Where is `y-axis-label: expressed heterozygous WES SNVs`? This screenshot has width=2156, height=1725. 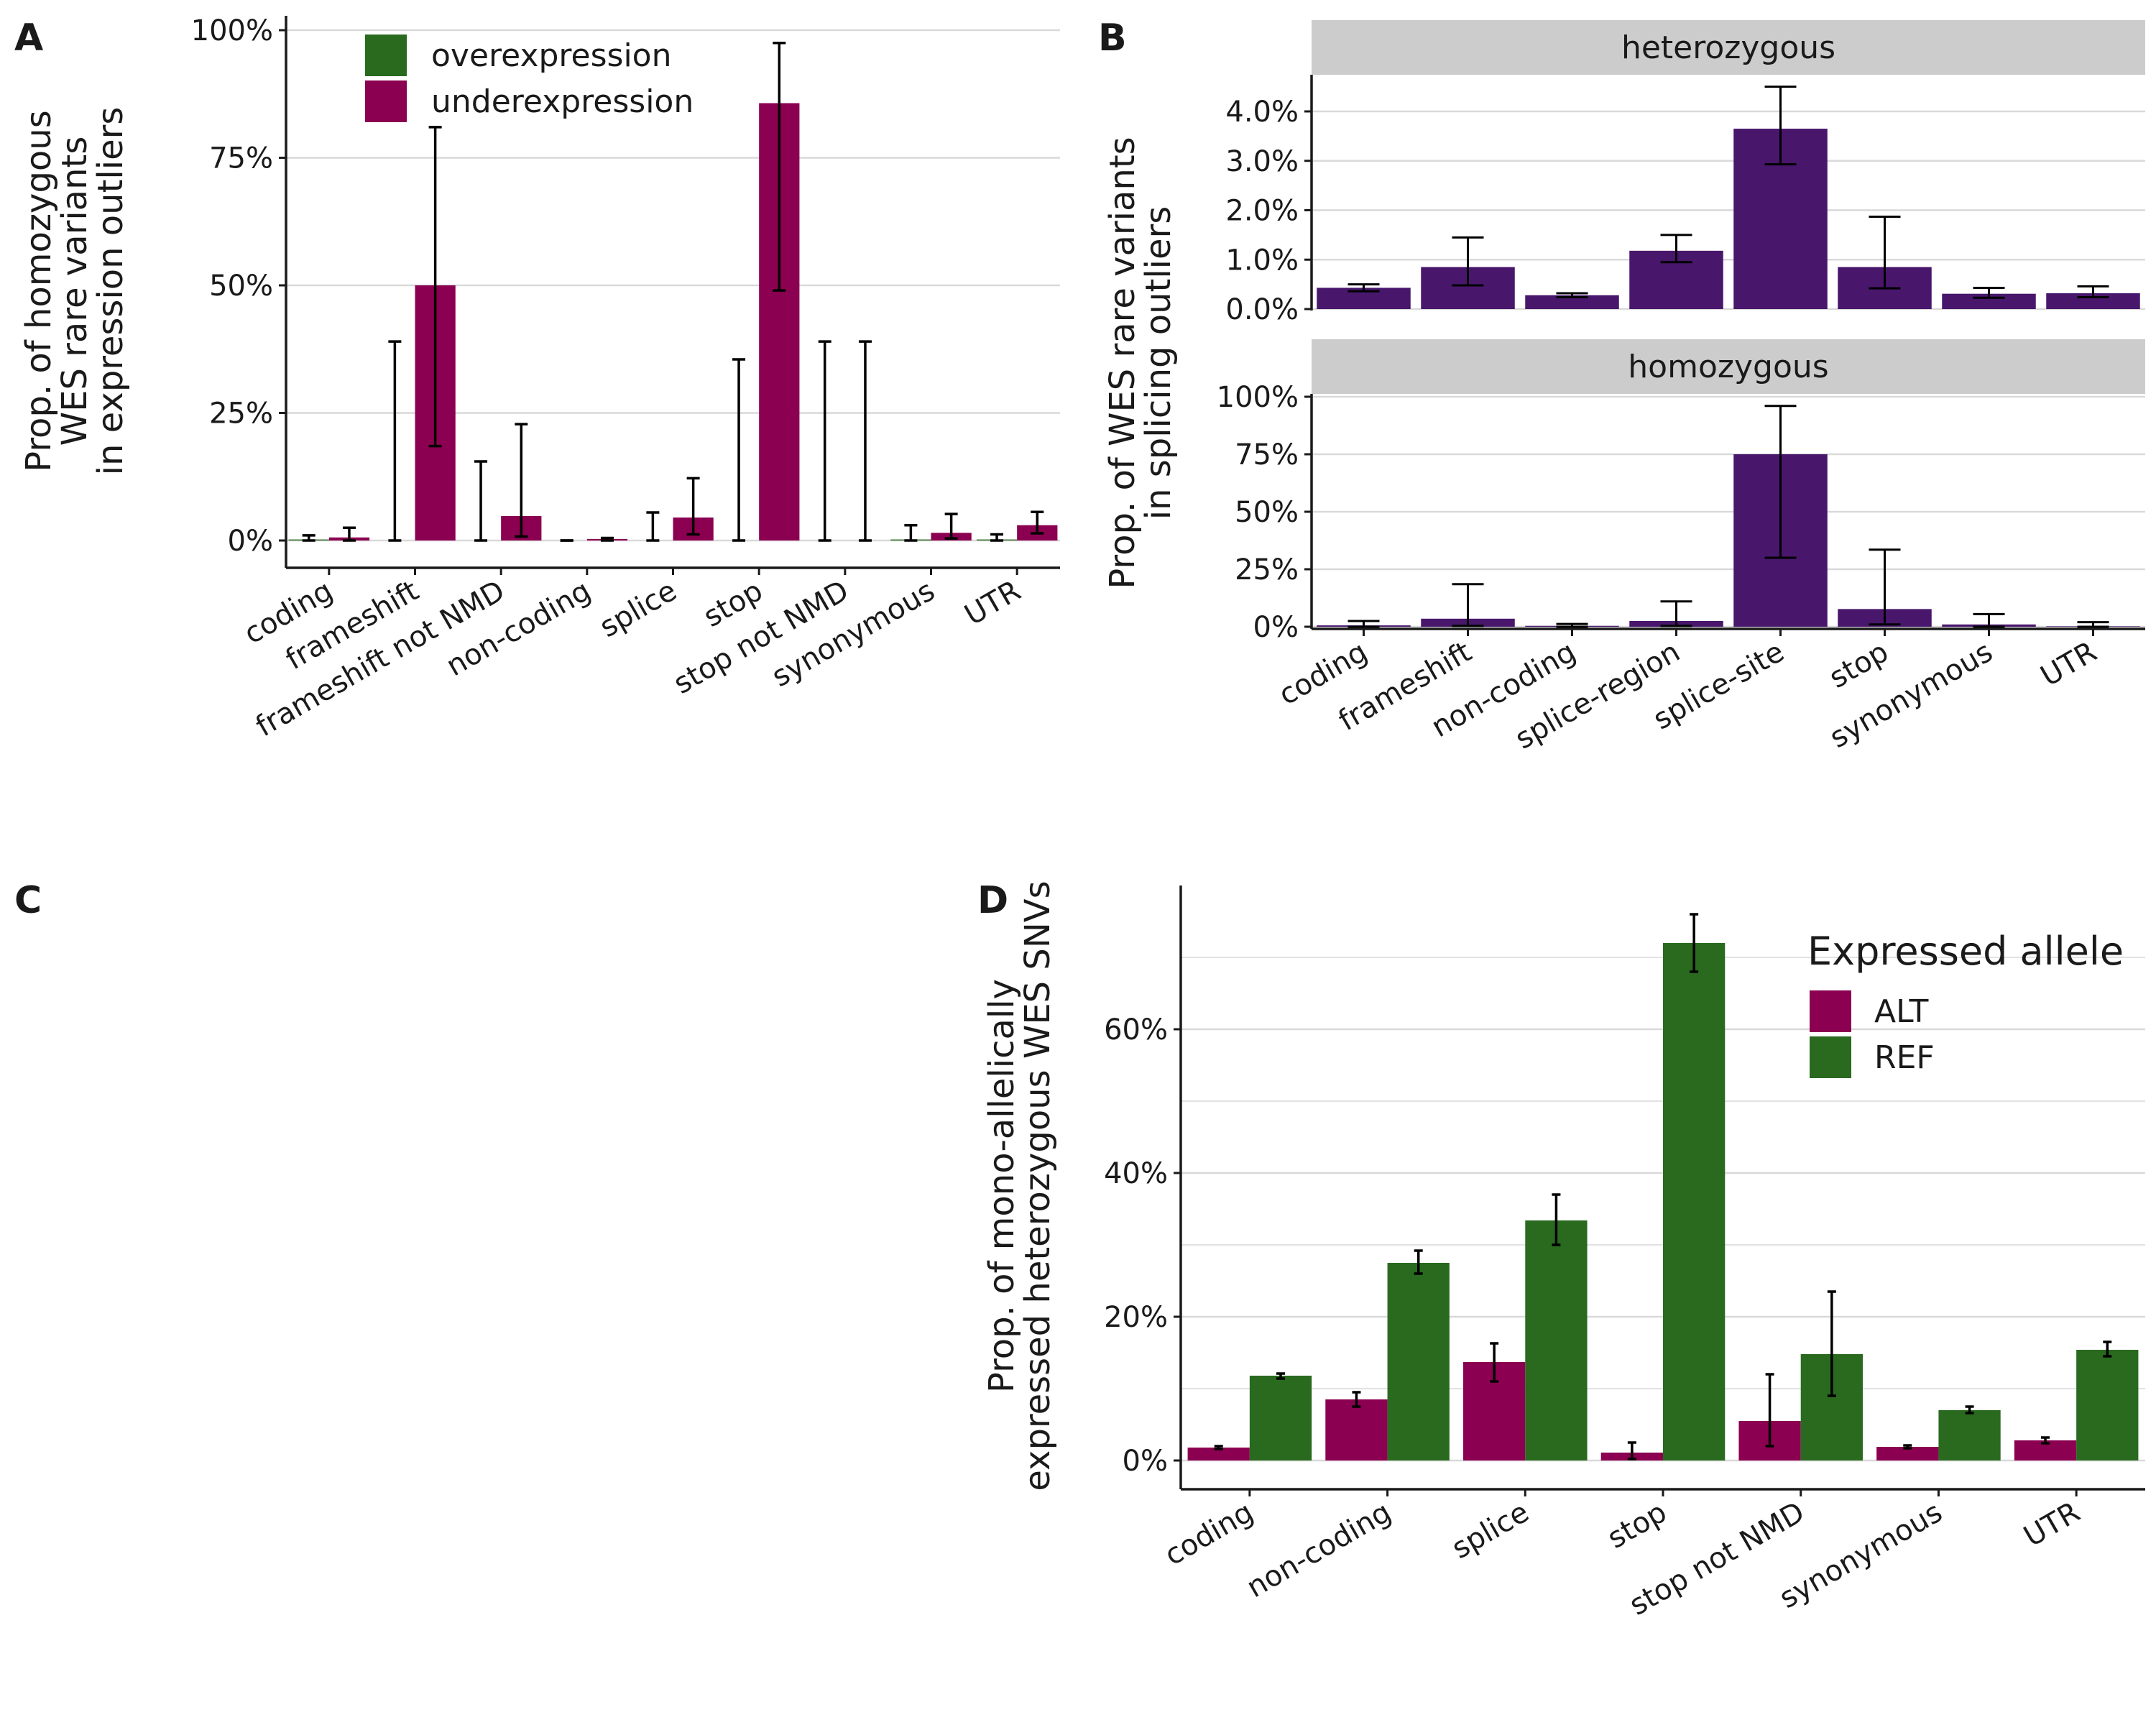
y-axis-label: expressed heterozygous WES SNVs is located at coordinates (1038, 1185).